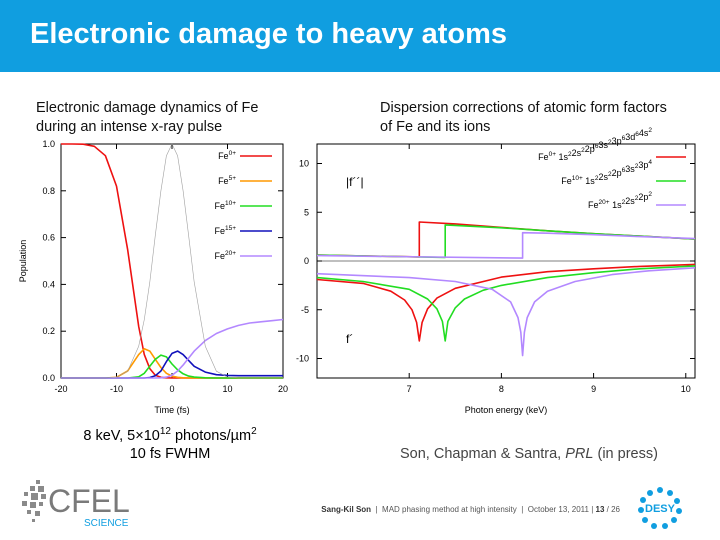  Describe the element at coordinates (225, 205) in the screenshot. I see `legend-label: Fe10+` at that location.